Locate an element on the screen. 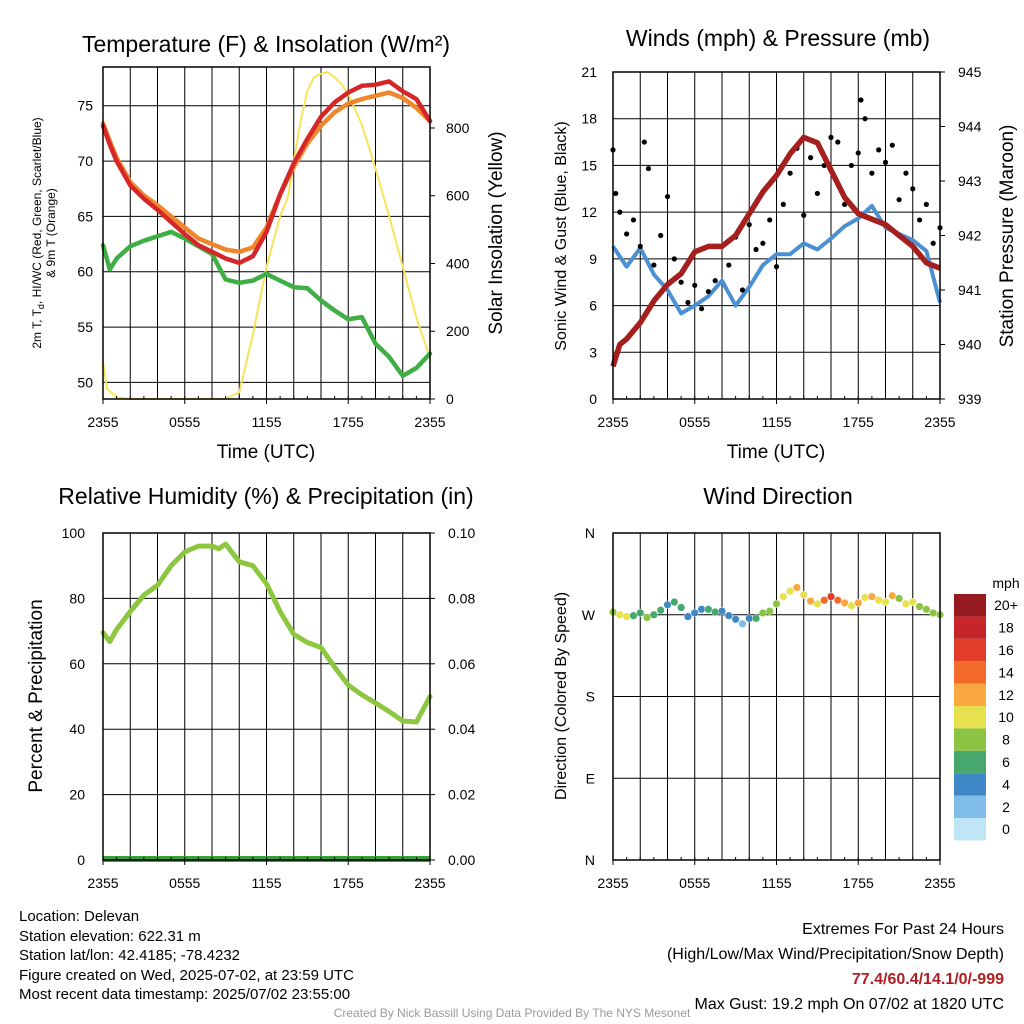 The width and height of the screenshot is (1024, 1024). location-text: Location: Delevan is located at coordinates (79, 916).